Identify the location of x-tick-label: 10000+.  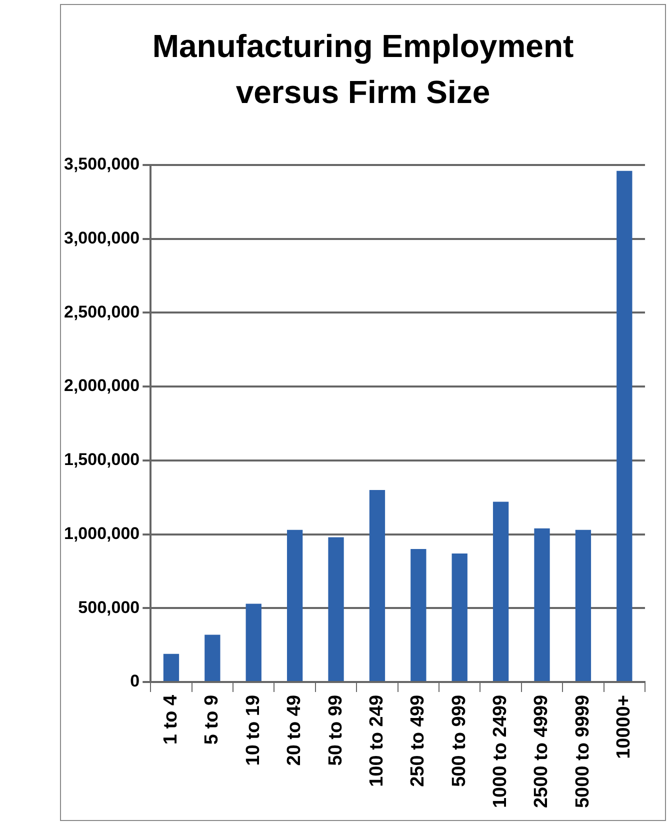
(624, 726).